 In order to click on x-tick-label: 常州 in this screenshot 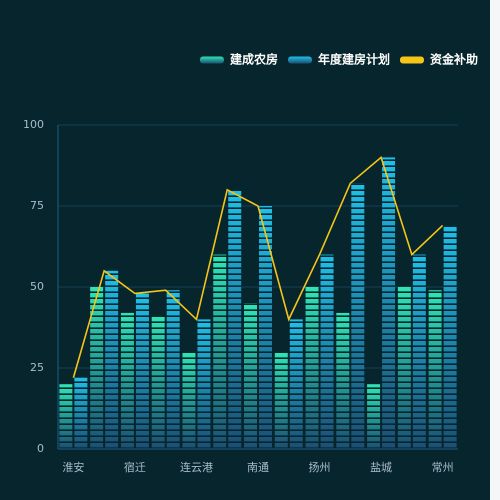, I will do `click(443, 467)`.